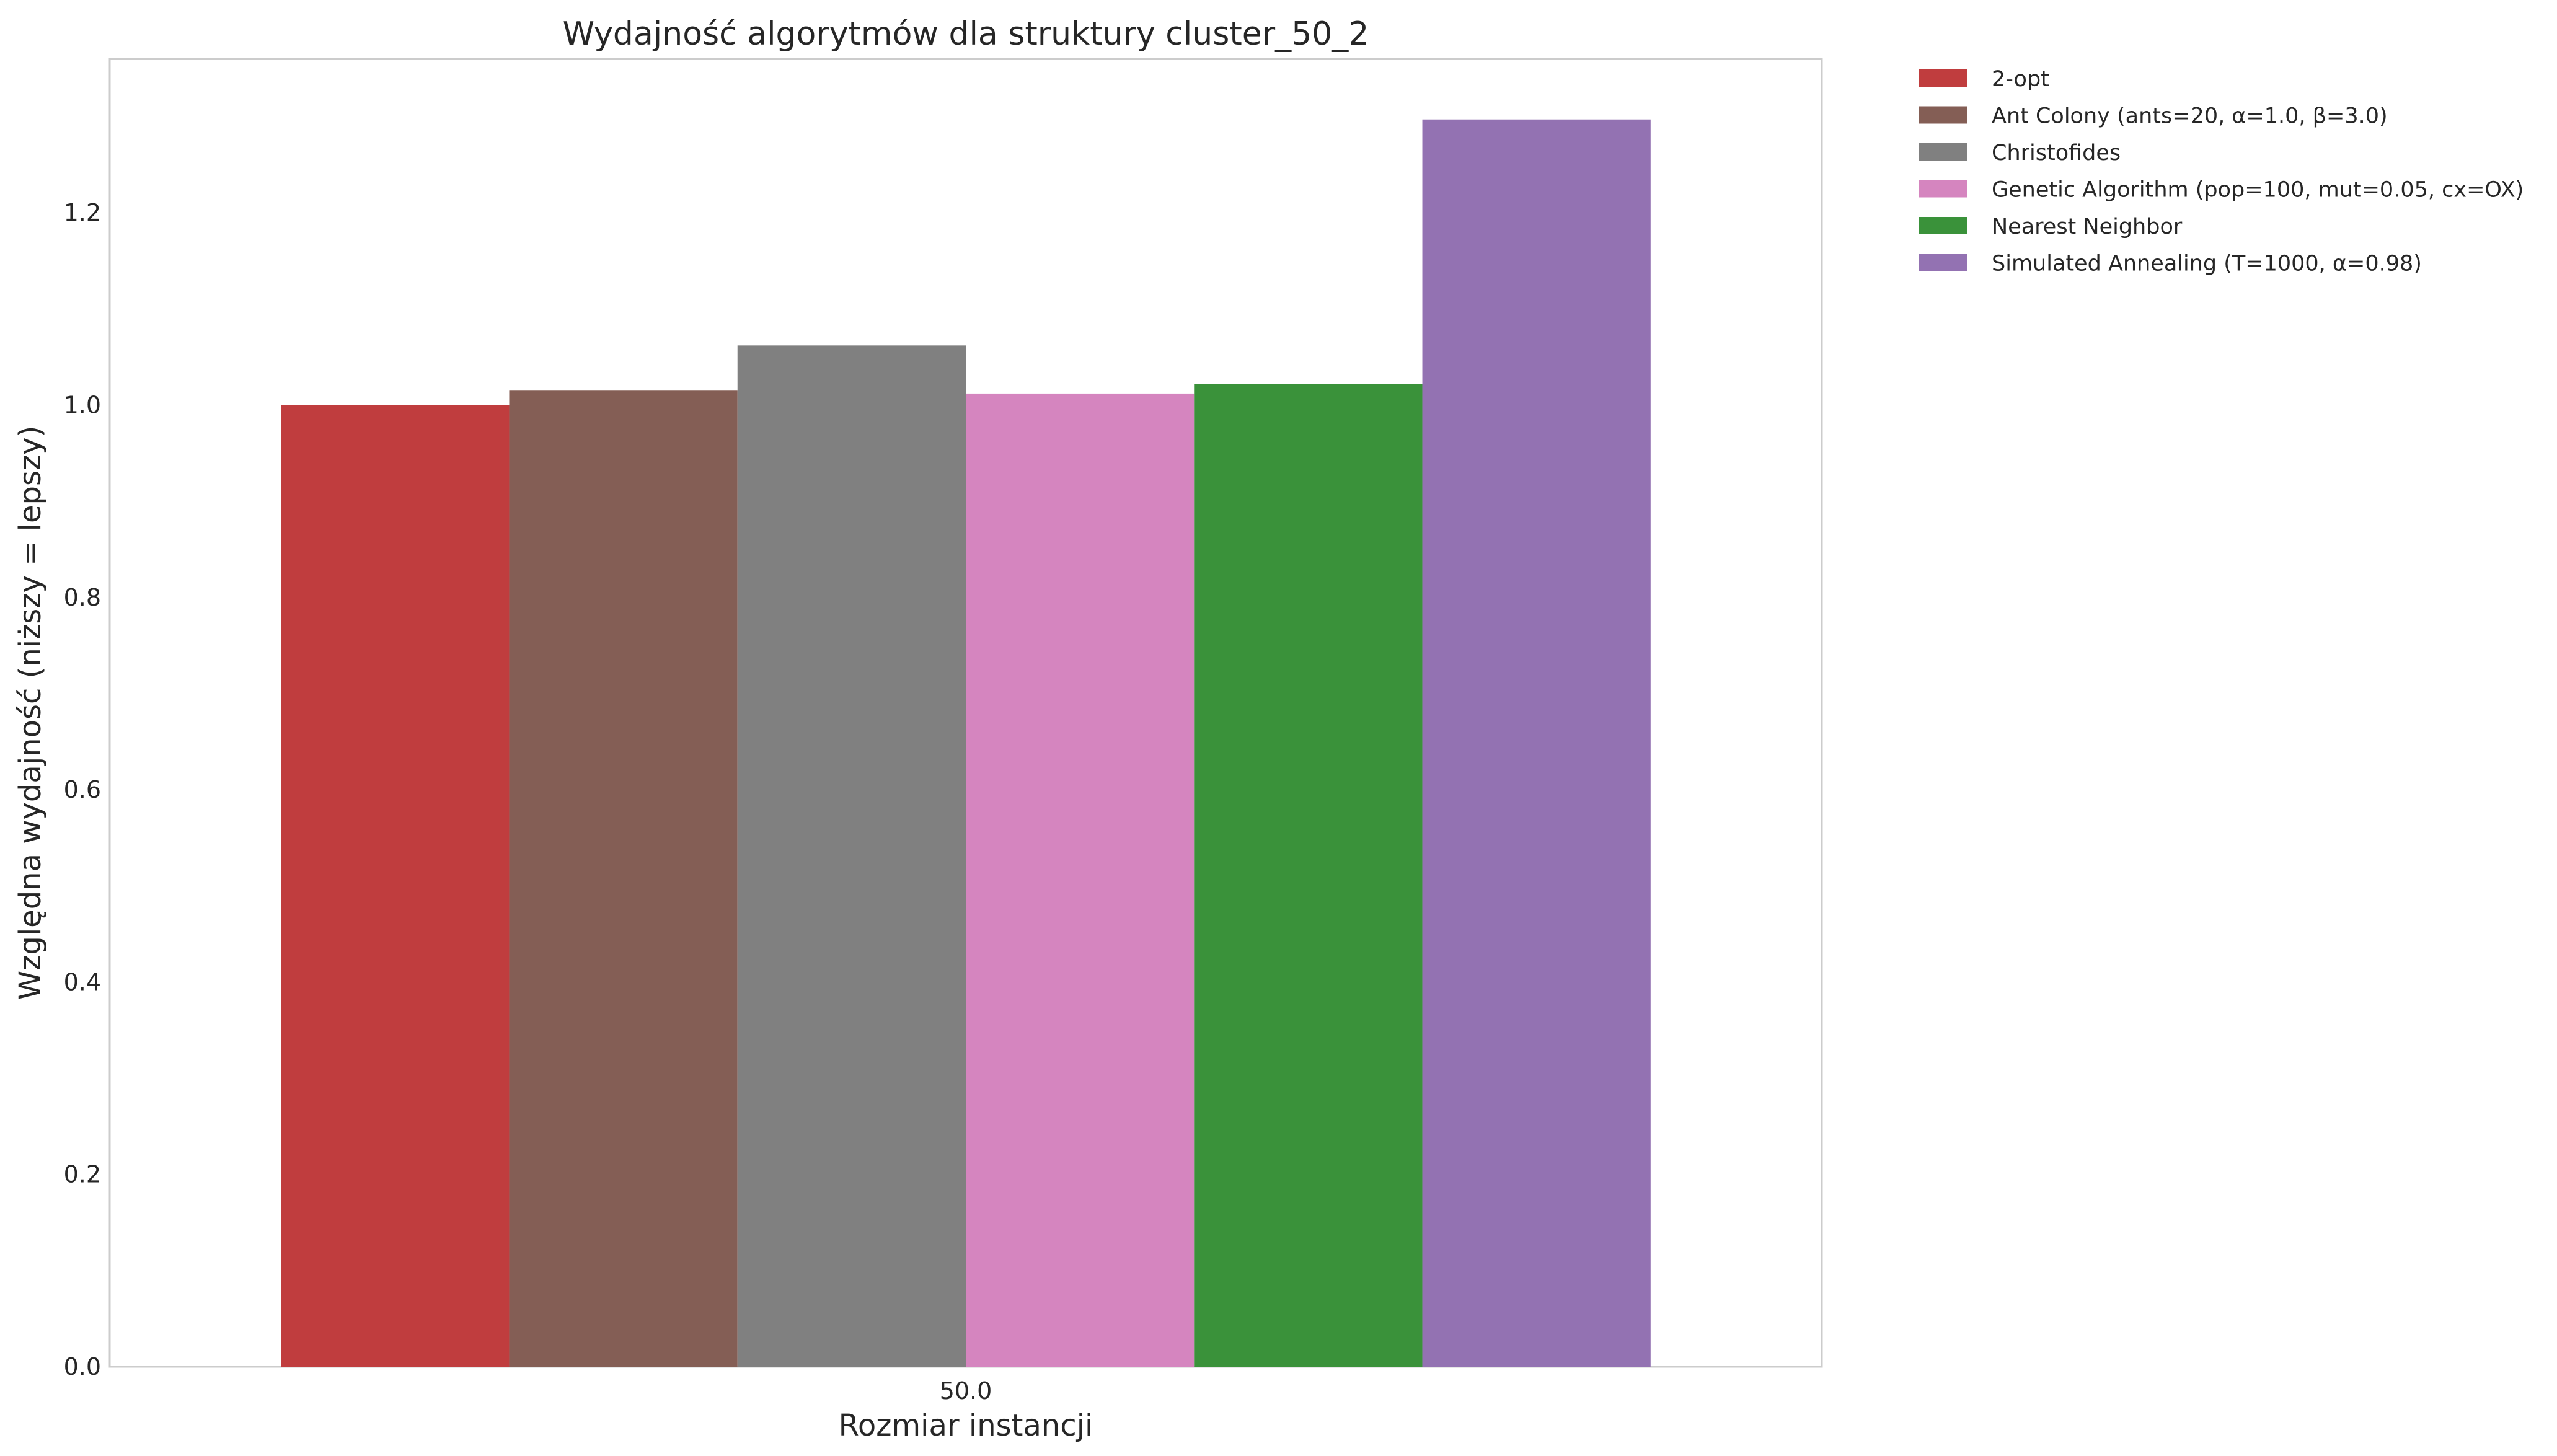 The width and height of the screenshot is (2557, 1456). Describe the element at coordinates (2087, 226) in the screenshot. I see `legend-label: Nearest Neighbor` at that location.